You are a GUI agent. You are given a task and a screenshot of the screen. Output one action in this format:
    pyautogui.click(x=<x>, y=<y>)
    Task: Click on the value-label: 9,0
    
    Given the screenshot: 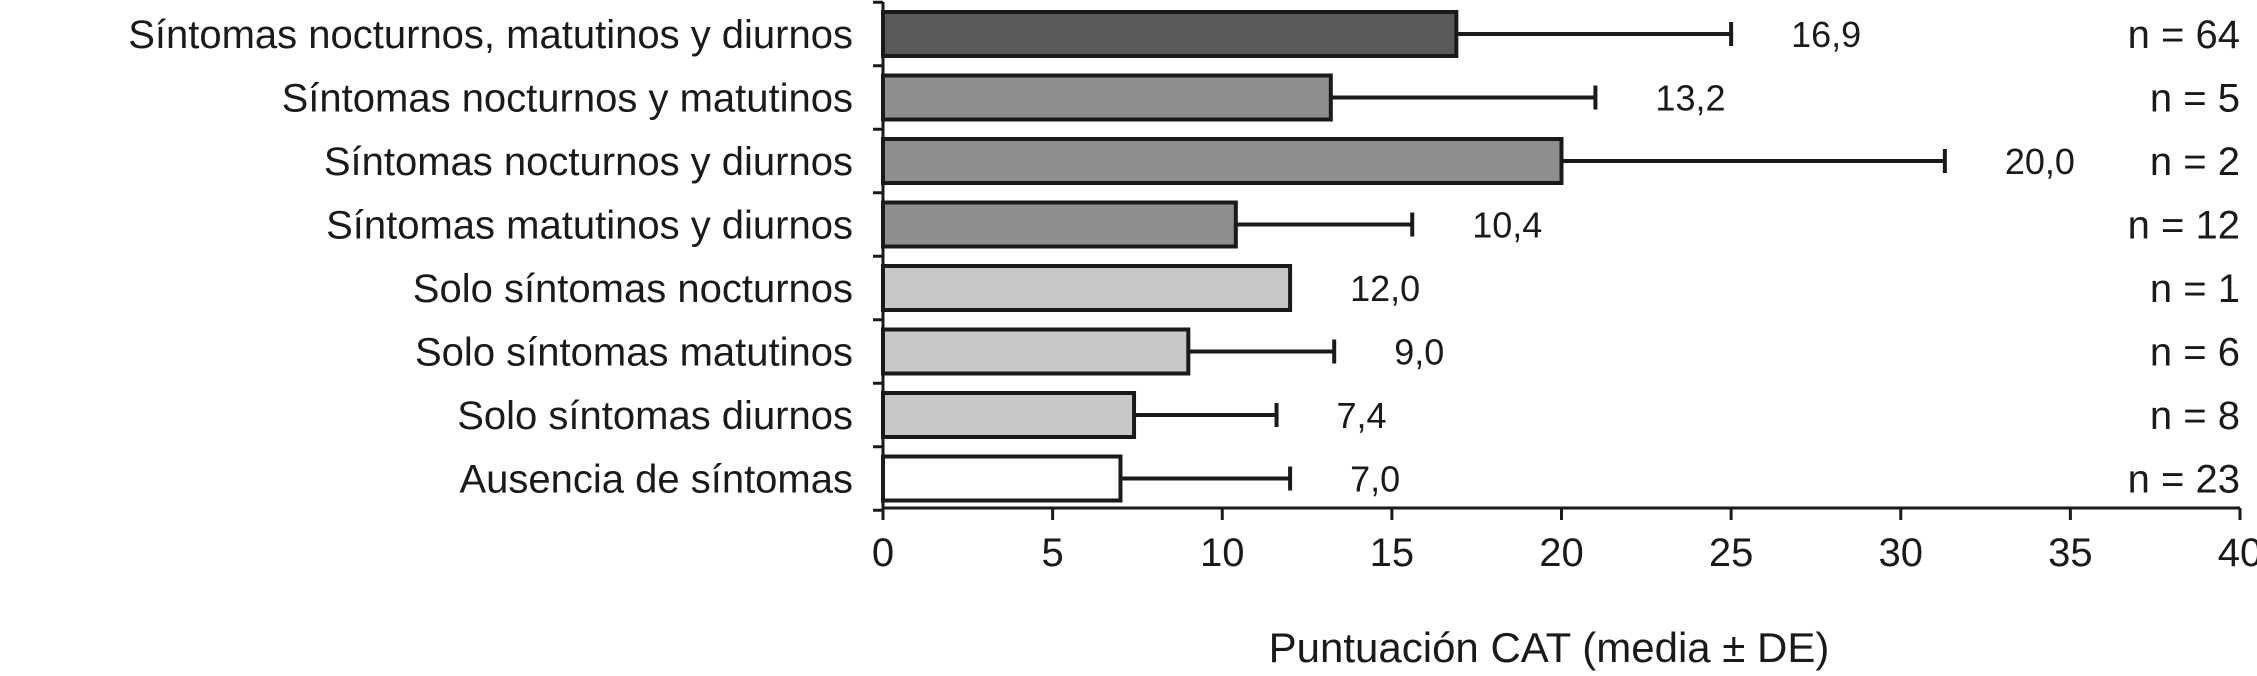 What is the action you would take?
    pyautogui.click(x=1419, y=352)
    